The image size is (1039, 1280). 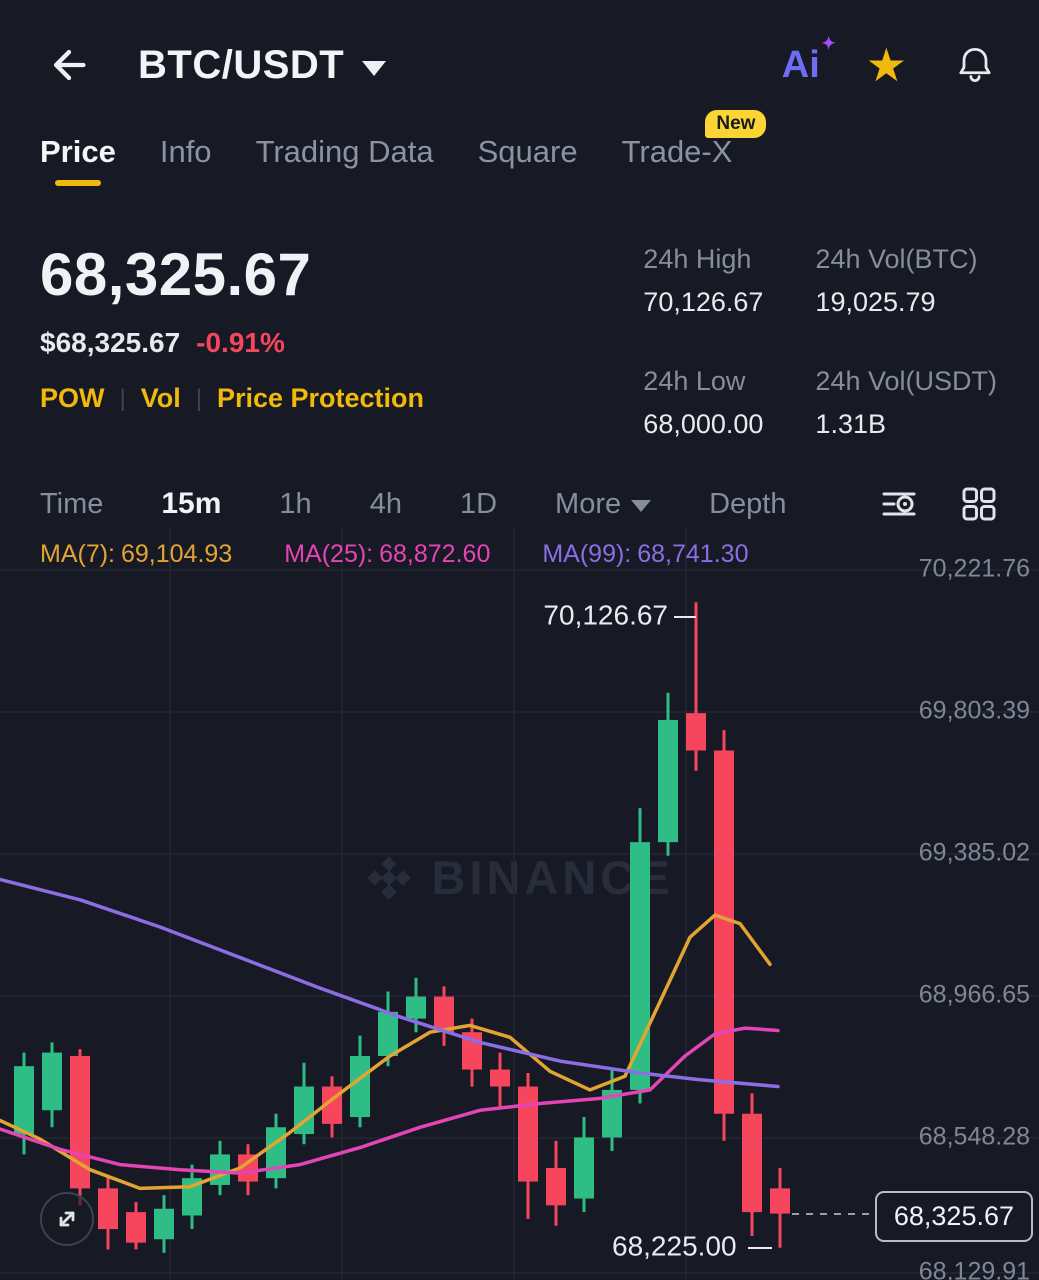 What do you see at coordinates (693, 554) in the screenshot?
I see `ma-value: 68,741.30` at bounding box center [693, 554].